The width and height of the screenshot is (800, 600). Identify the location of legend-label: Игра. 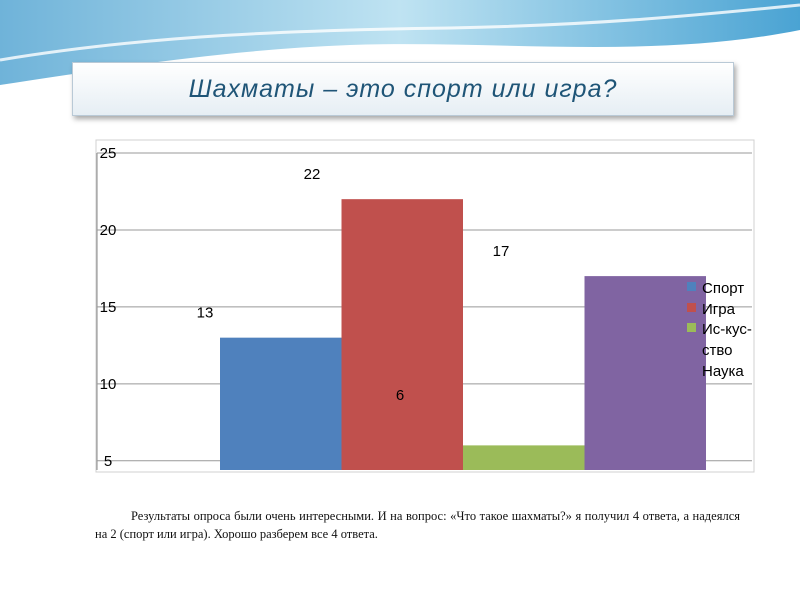
(718, 309).